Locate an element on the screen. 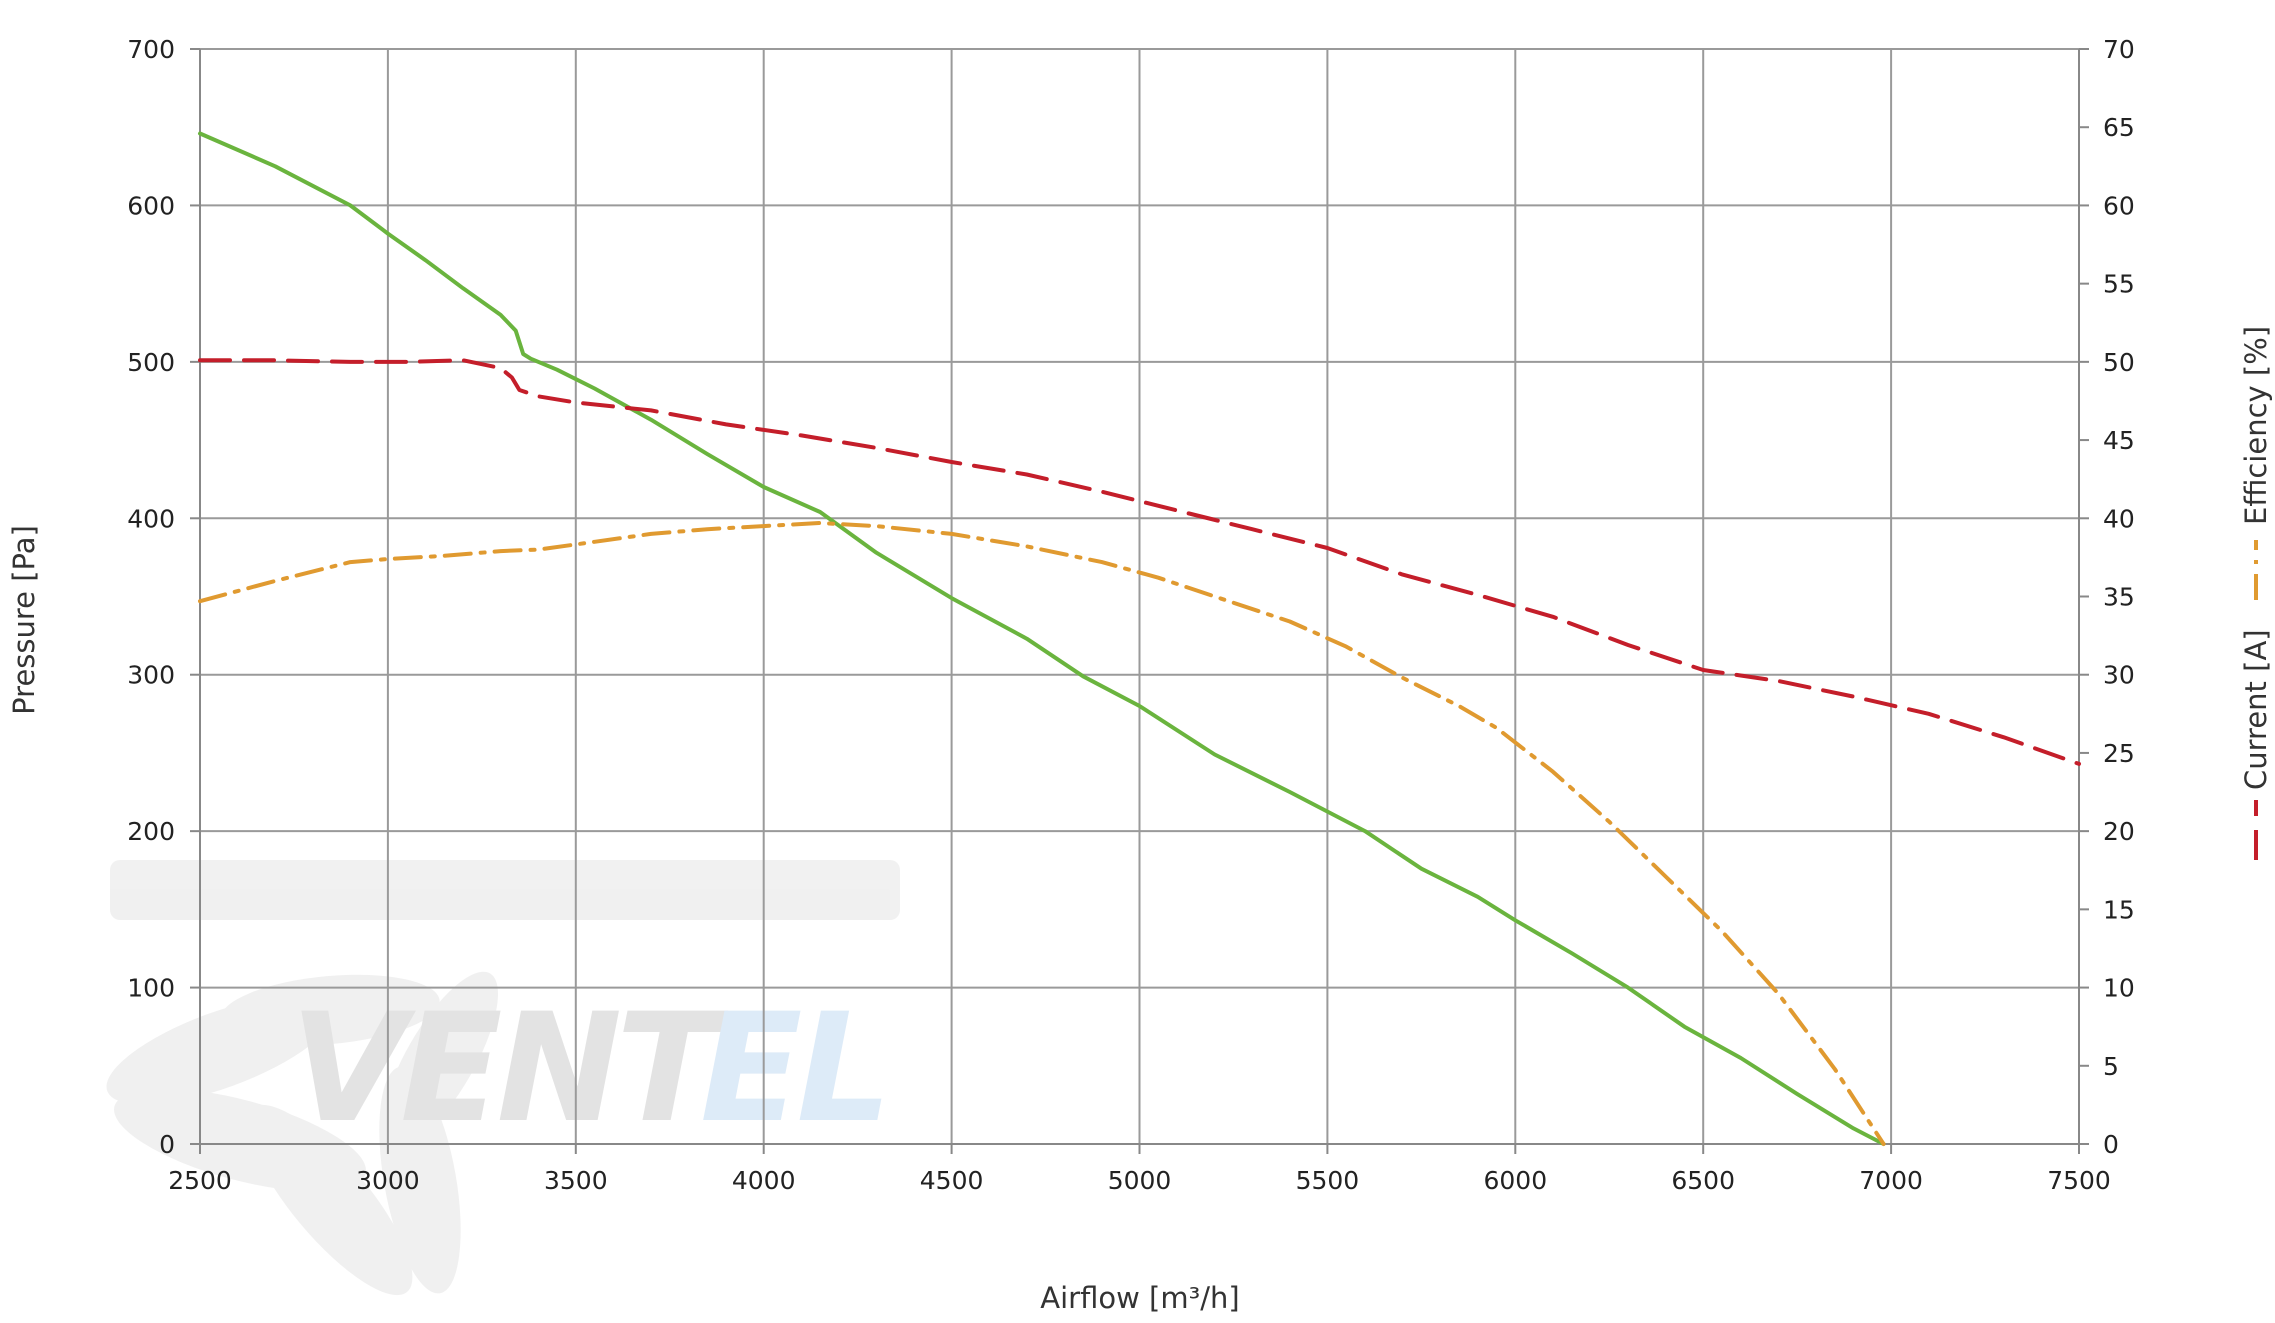 This screenshot has width=2275, height=1323. y-right-tick-label: 35 is located at coordinates (2119, 597).